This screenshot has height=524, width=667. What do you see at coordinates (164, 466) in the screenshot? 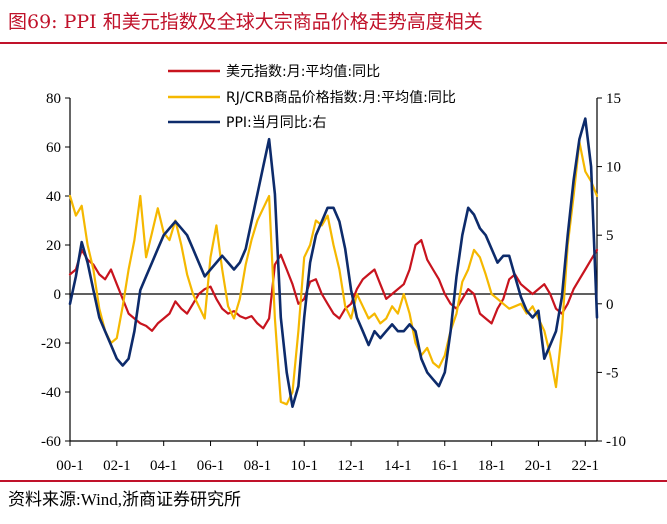
I see `x-tick-label: 04-1` at bounding box center [164, 466].